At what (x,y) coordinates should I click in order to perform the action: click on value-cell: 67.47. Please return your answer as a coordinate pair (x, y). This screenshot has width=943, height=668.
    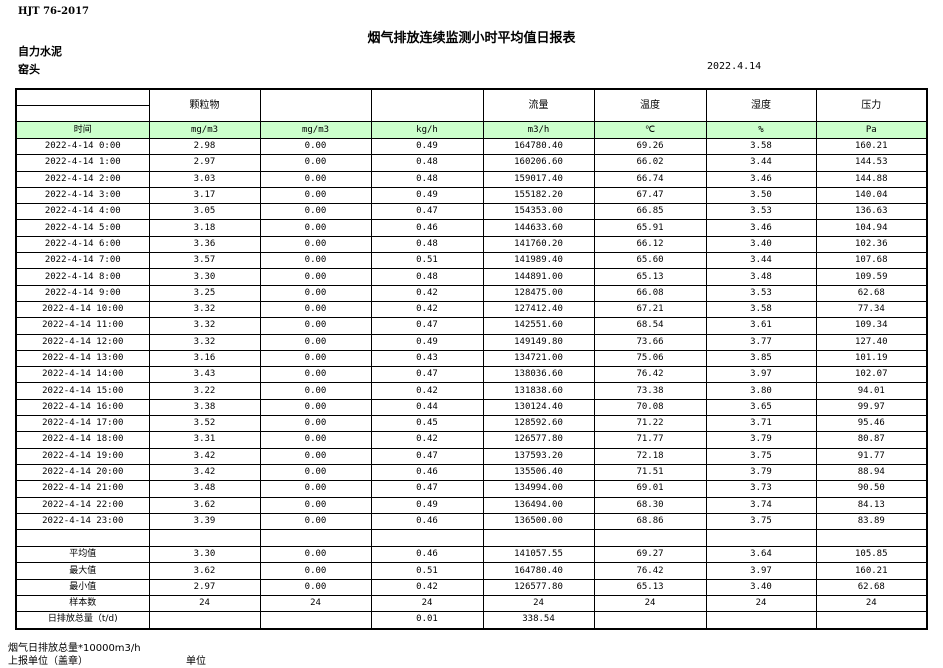
    Looking at the image, I should click on (650, 195).